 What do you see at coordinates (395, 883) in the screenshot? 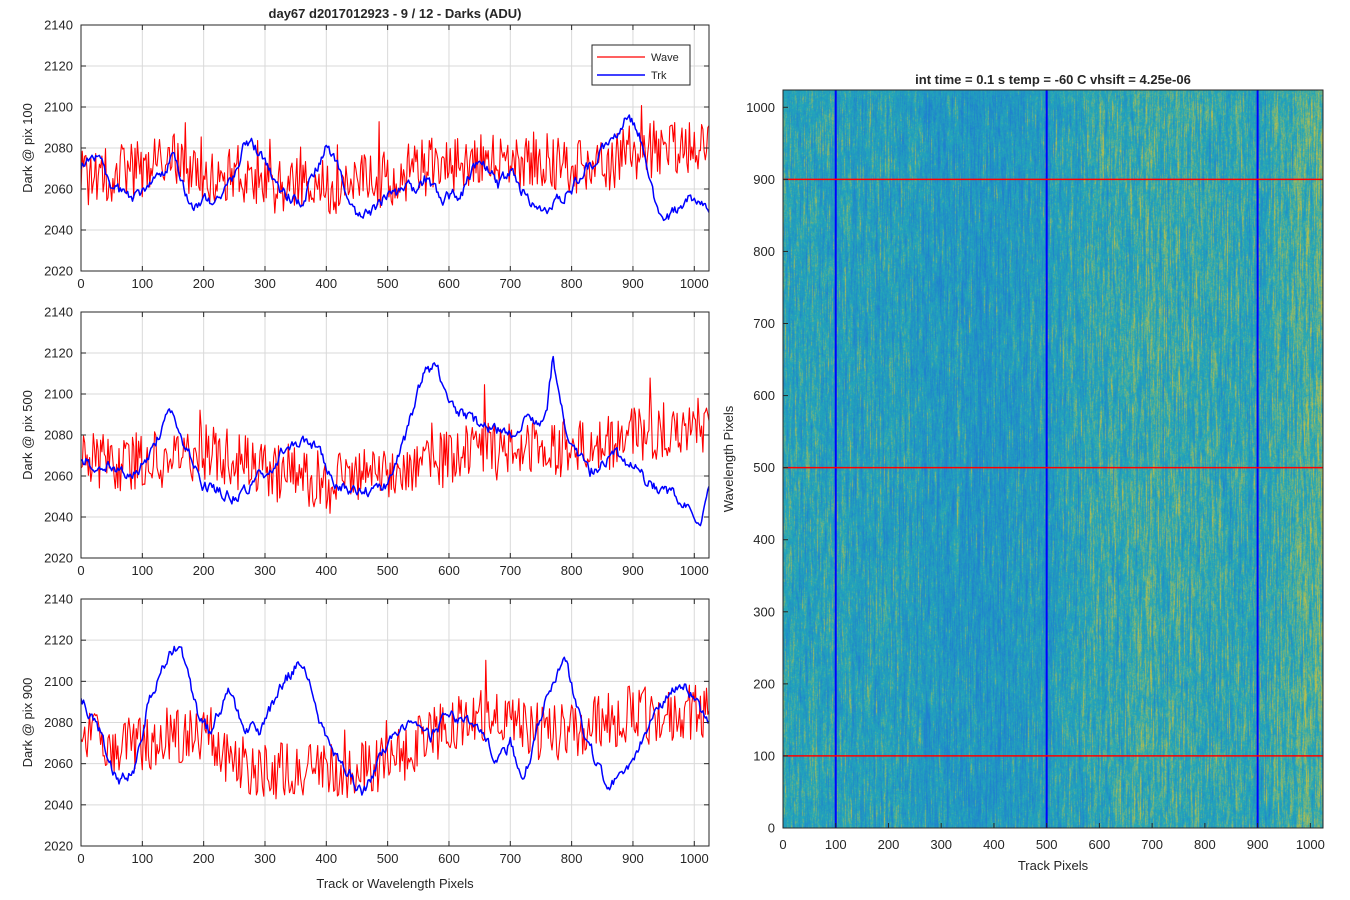
I see `bottom-chart-xlabel: Track or Wavelength Pixels` at bounding box center [395, 883].